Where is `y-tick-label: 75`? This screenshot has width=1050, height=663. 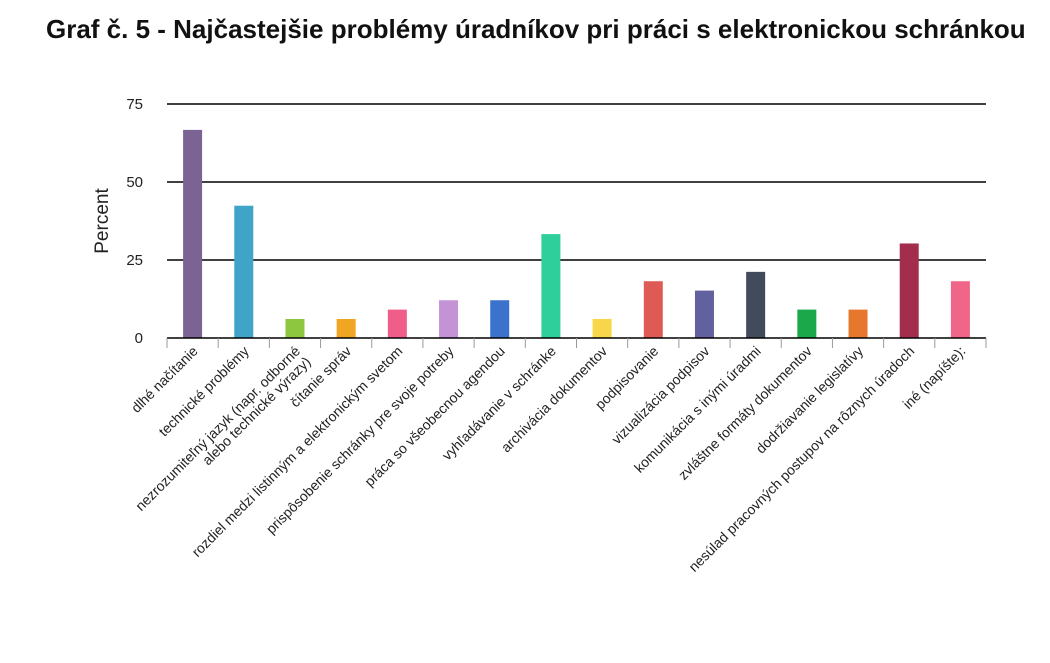
y-tick-label: 75 is located at coordinates (134, 104).